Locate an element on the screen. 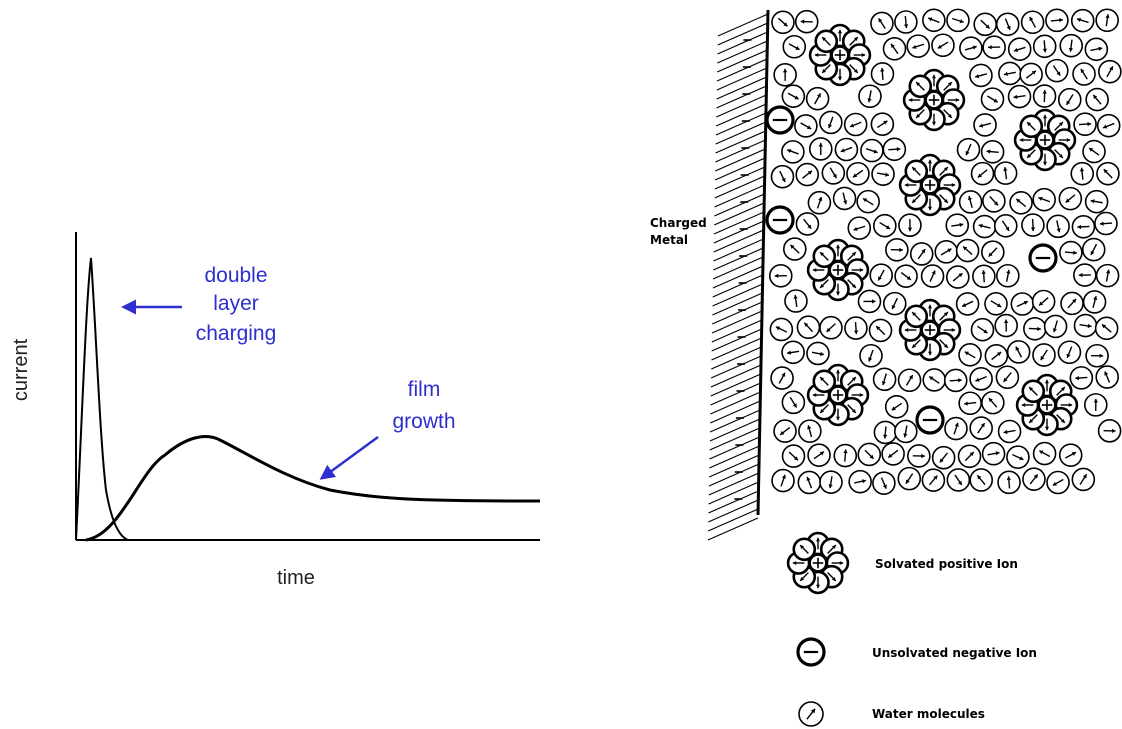 The image size is (1122, 729). legend-negative-label: Unsolvated negative Ion is located at coordinates (954, 653).